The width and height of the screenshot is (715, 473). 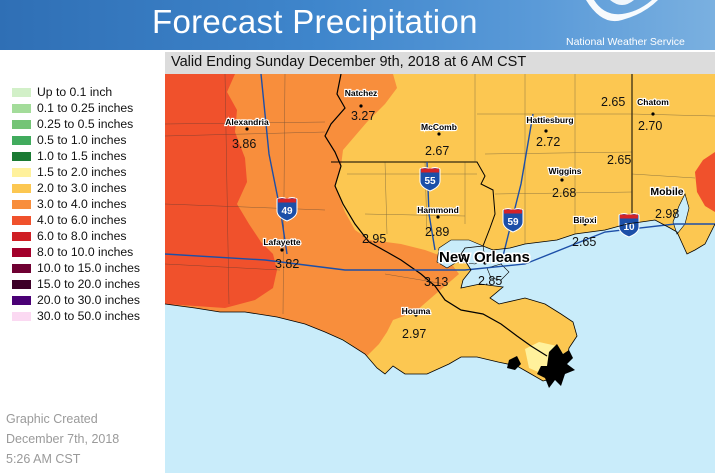 I want to click on legend-label: 3.0 to 4.0 inches, so click(x=82, y=204).